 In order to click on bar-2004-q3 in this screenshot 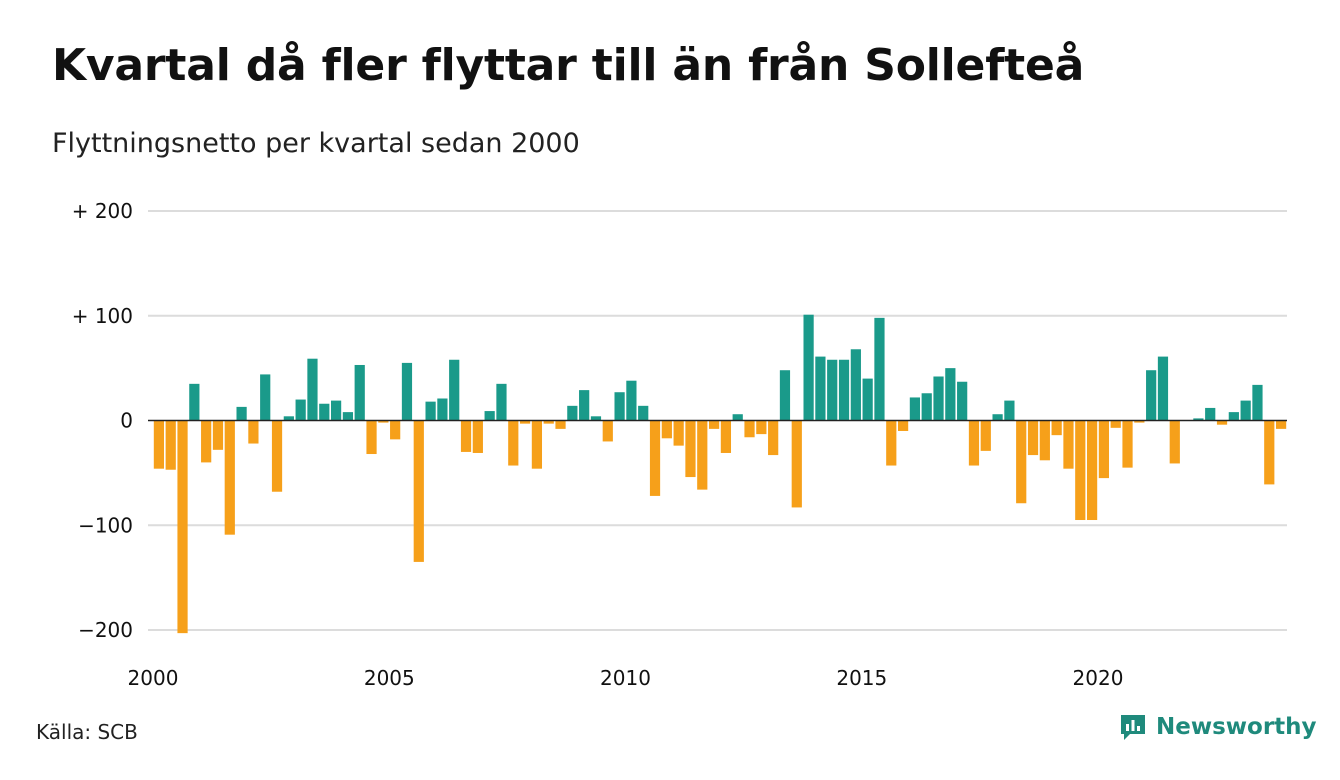, I will do `click(371, 437)`.